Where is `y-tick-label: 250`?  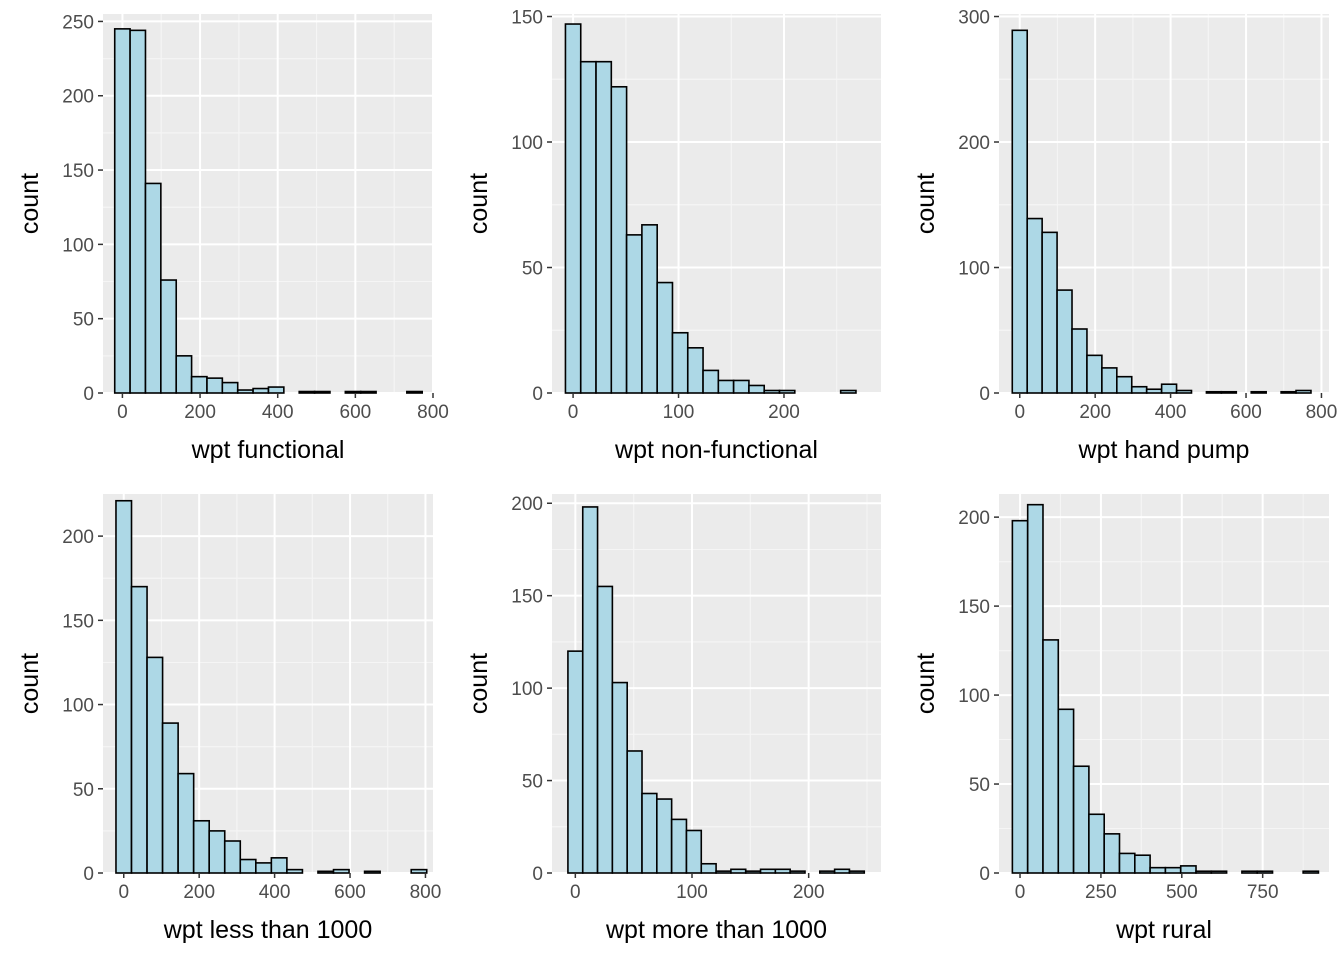
y-tick-label: 250 is located at coordinates (78, 22).